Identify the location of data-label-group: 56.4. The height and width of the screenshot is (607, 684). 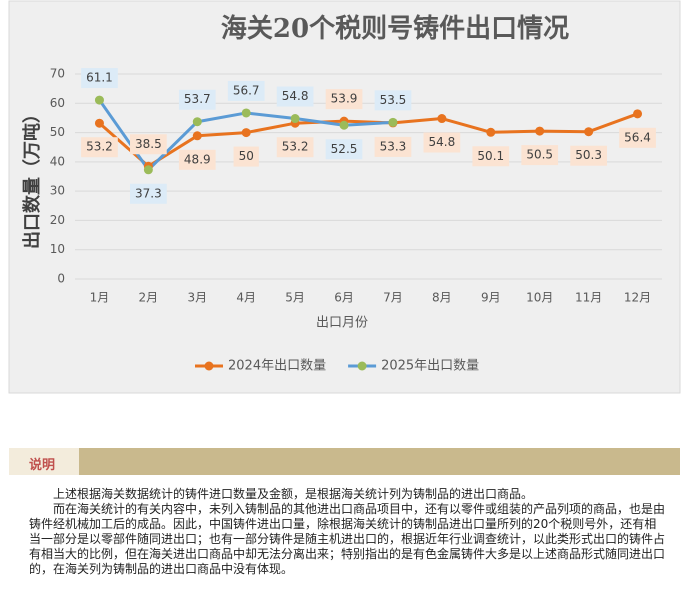
(637, 137).